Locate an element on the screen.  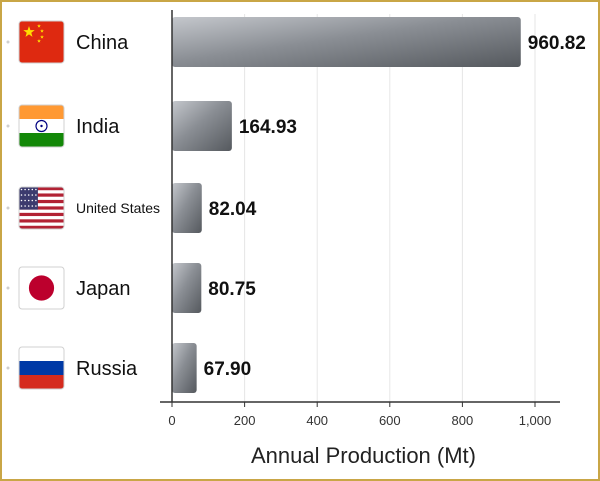
x-tick-label: 200 is located at coordinates (245, 420).